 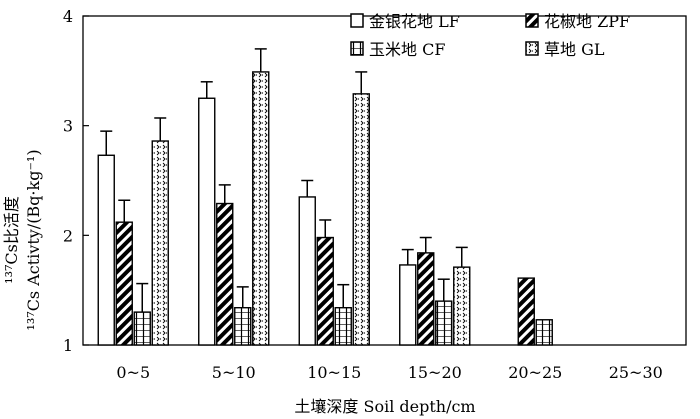 I want to click on x-tick-label: 25~30, so click(x=636, y=372).